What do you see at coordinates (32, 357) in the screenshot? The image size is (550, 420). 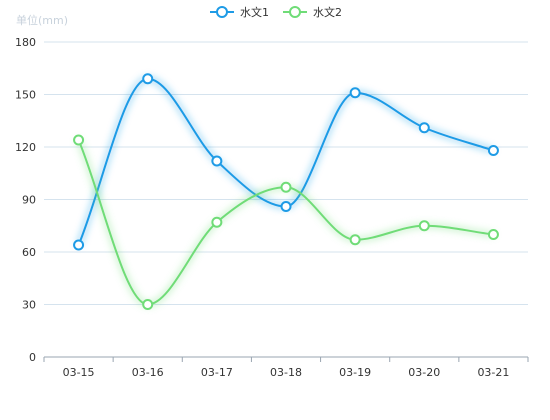 I see `y-tick-label: 0` at bounding box center [32, 357].